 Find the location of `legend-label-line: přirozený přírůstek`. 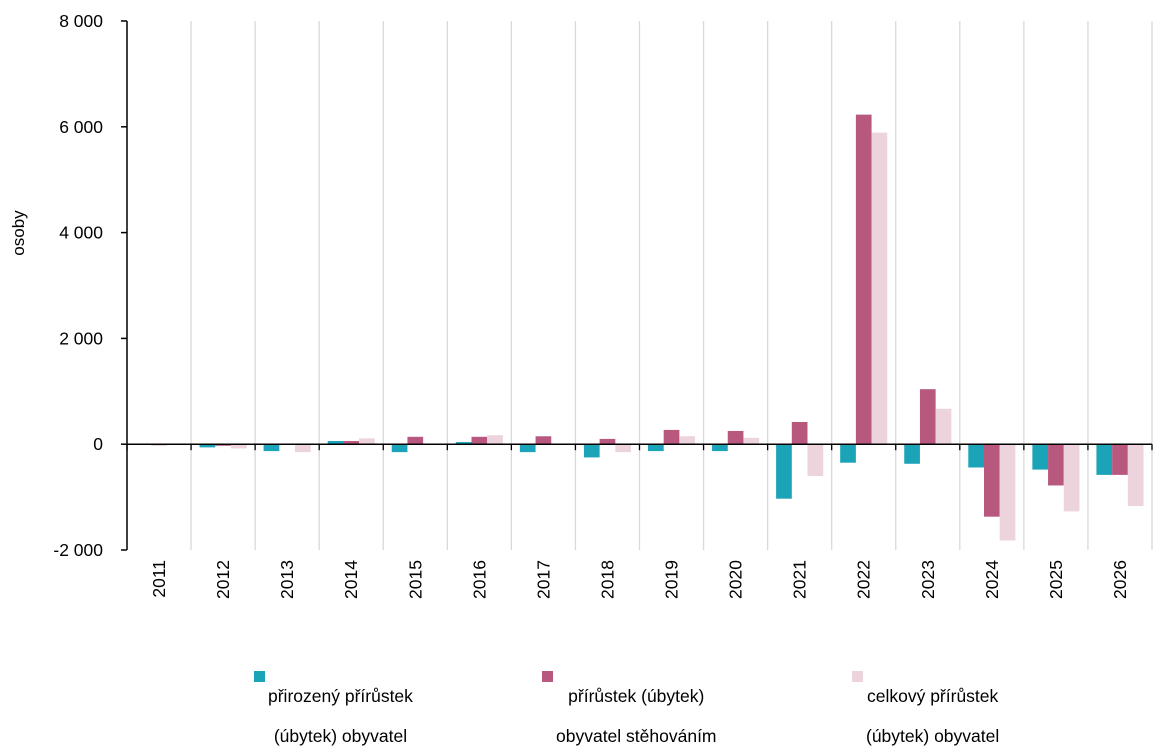

legend-label-line: přirozený přírůstek is located at coordinates (340, 696).